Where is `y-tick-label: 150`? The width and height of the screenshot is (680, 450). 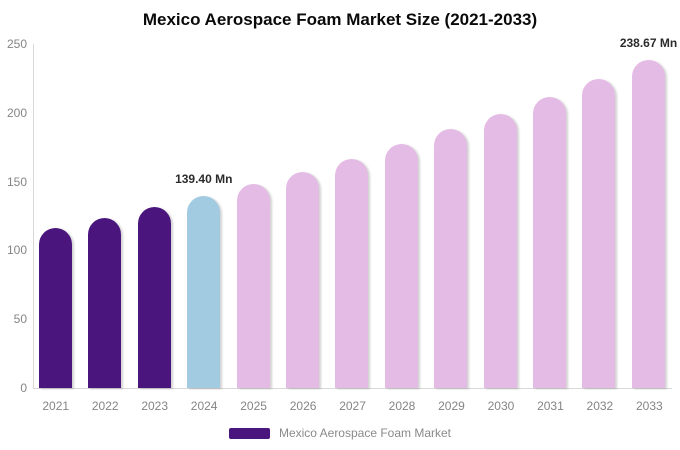 y-tick-label: 150 is located at coordinates (16, 181).